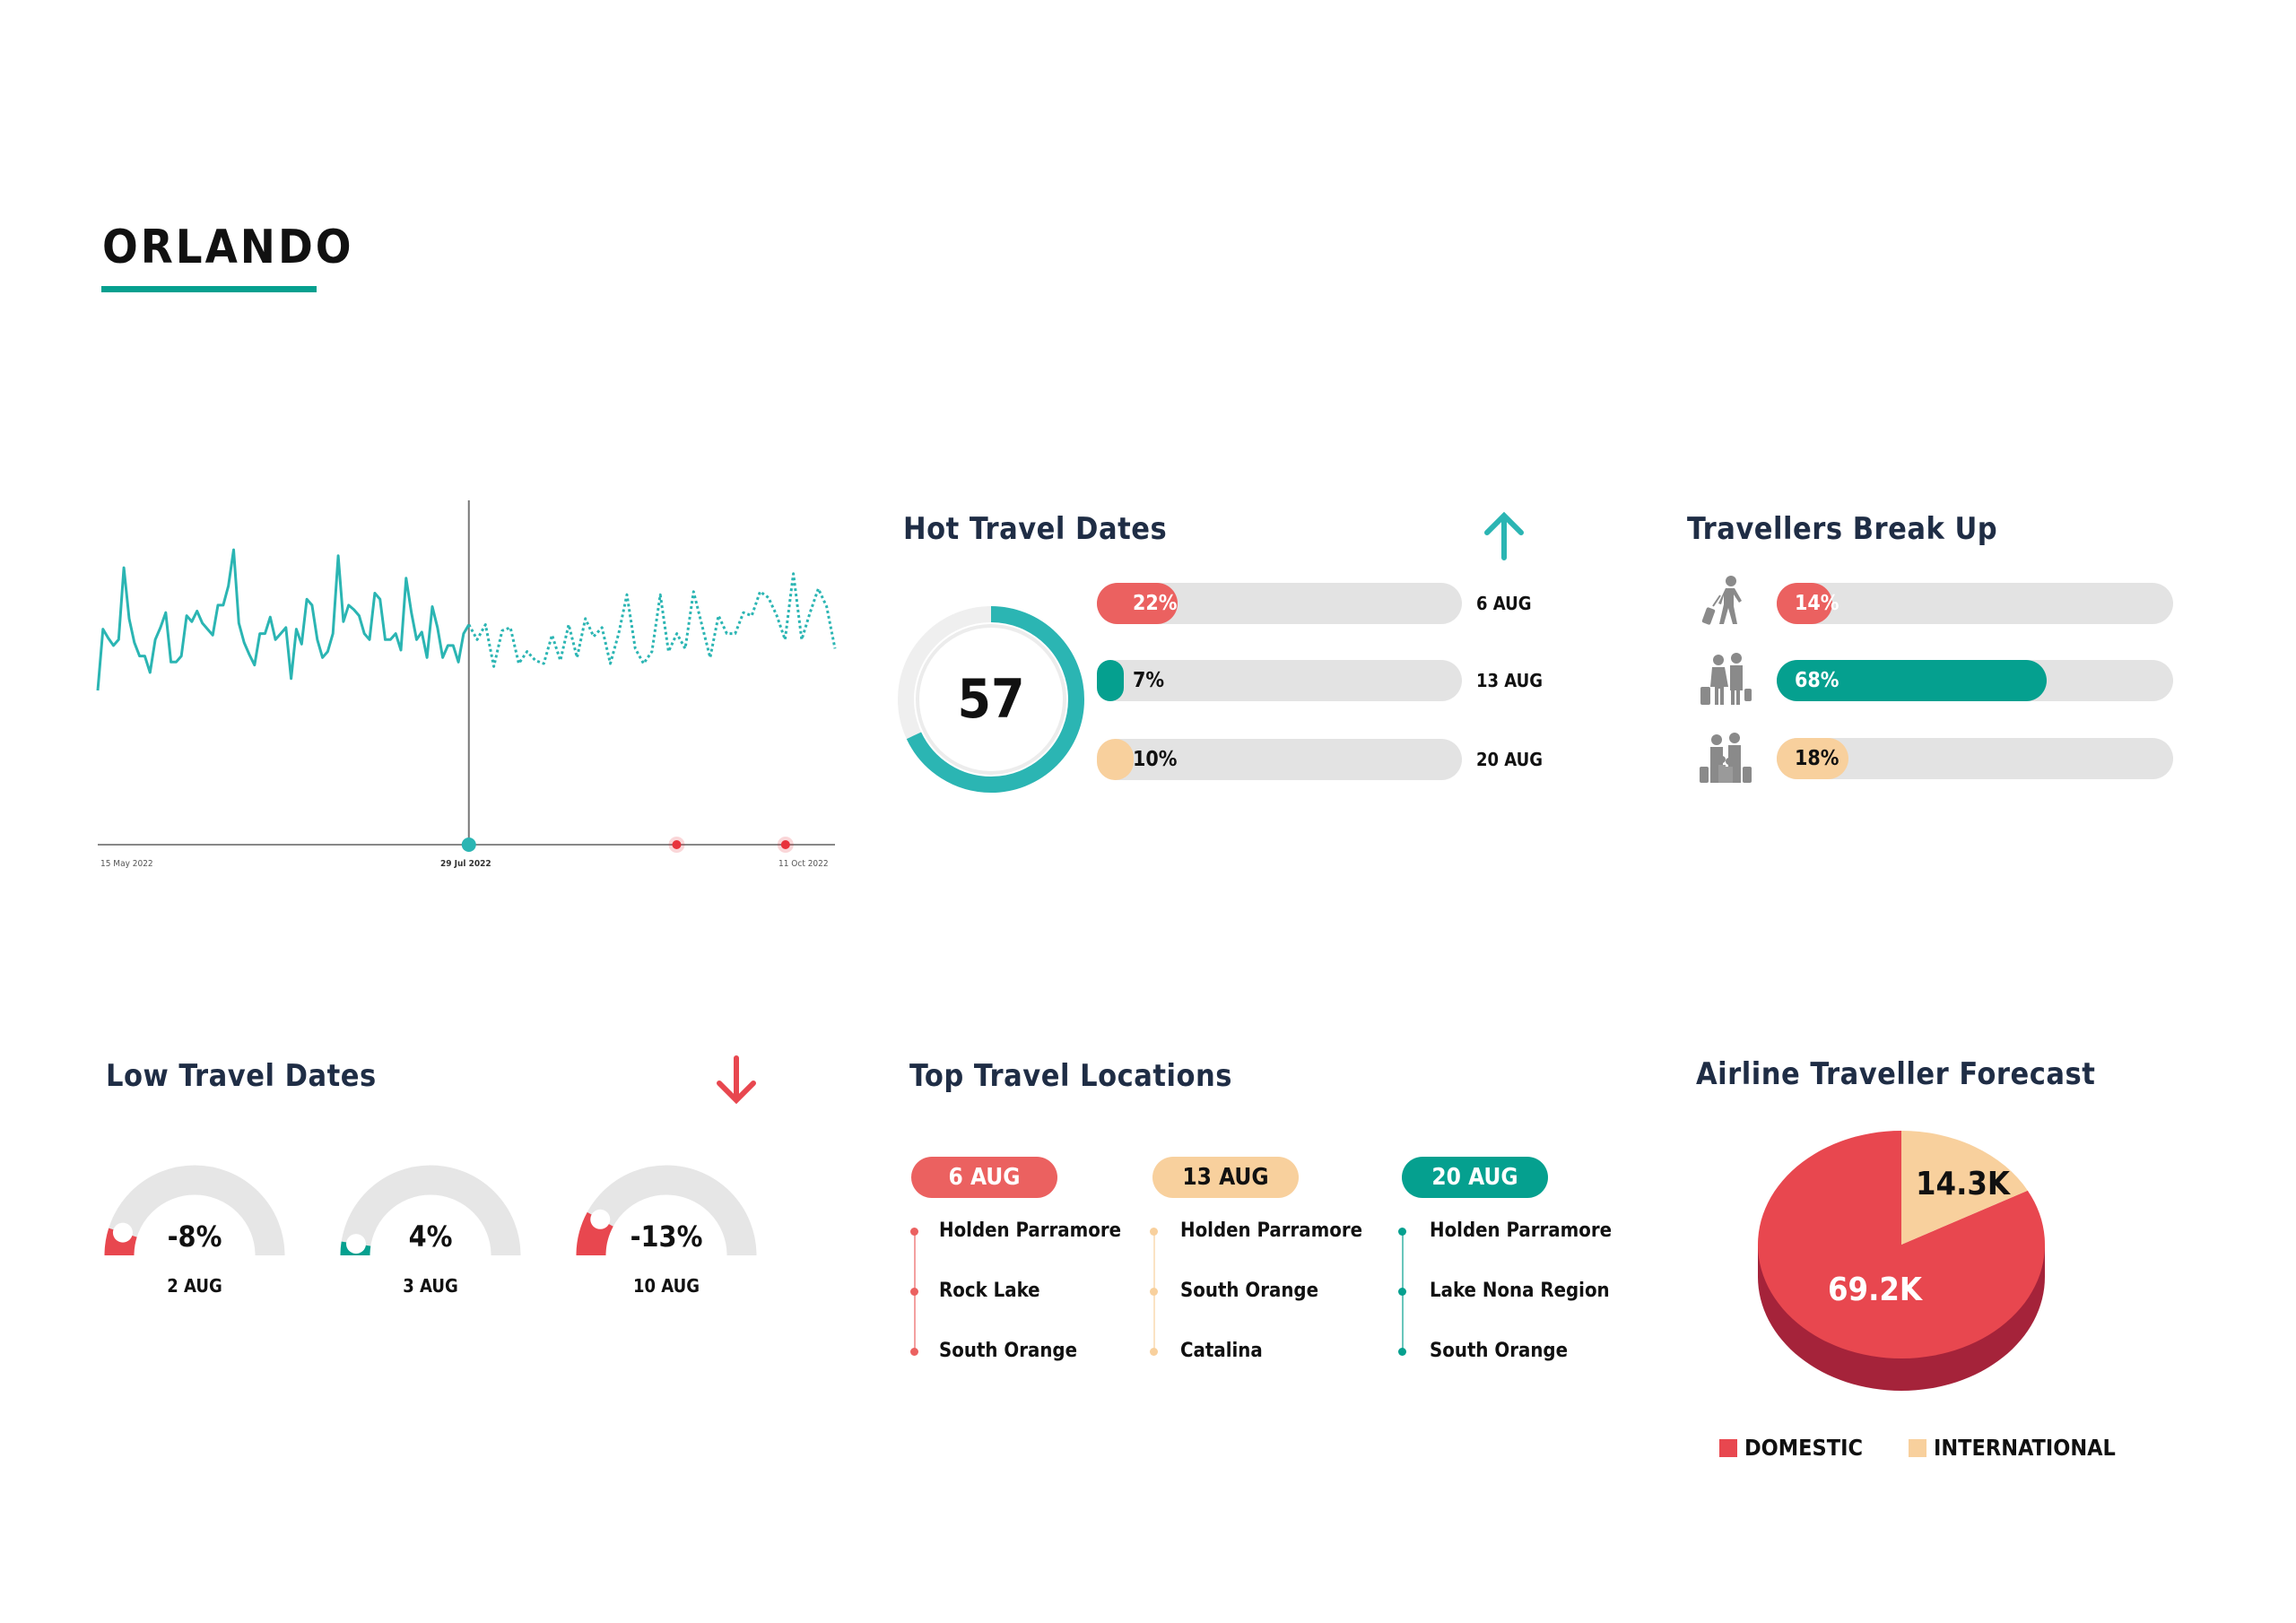 The width and height of the screenshot is (2296, 1623). I want to click on low-travel-dates-heading: Low Travel Dates, so click(241, 1076).